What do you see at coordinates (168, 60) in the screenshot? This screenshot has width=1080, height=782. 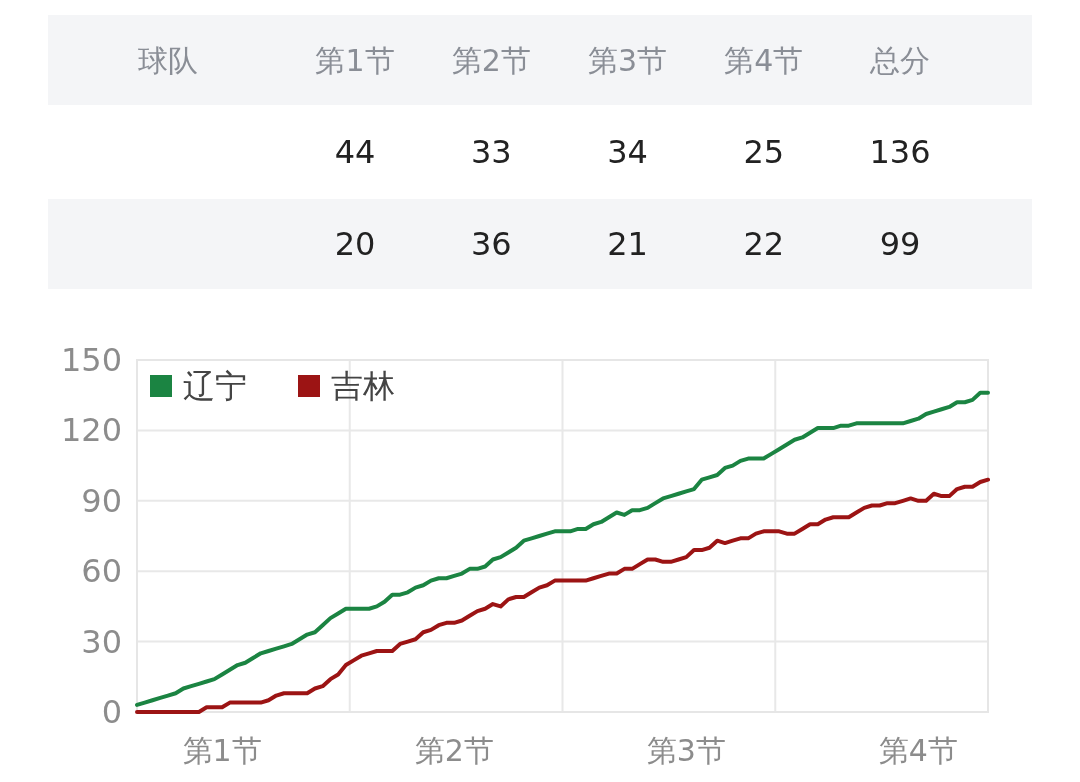 I see `legend-title: 球队` at bounding box center [168, 60].